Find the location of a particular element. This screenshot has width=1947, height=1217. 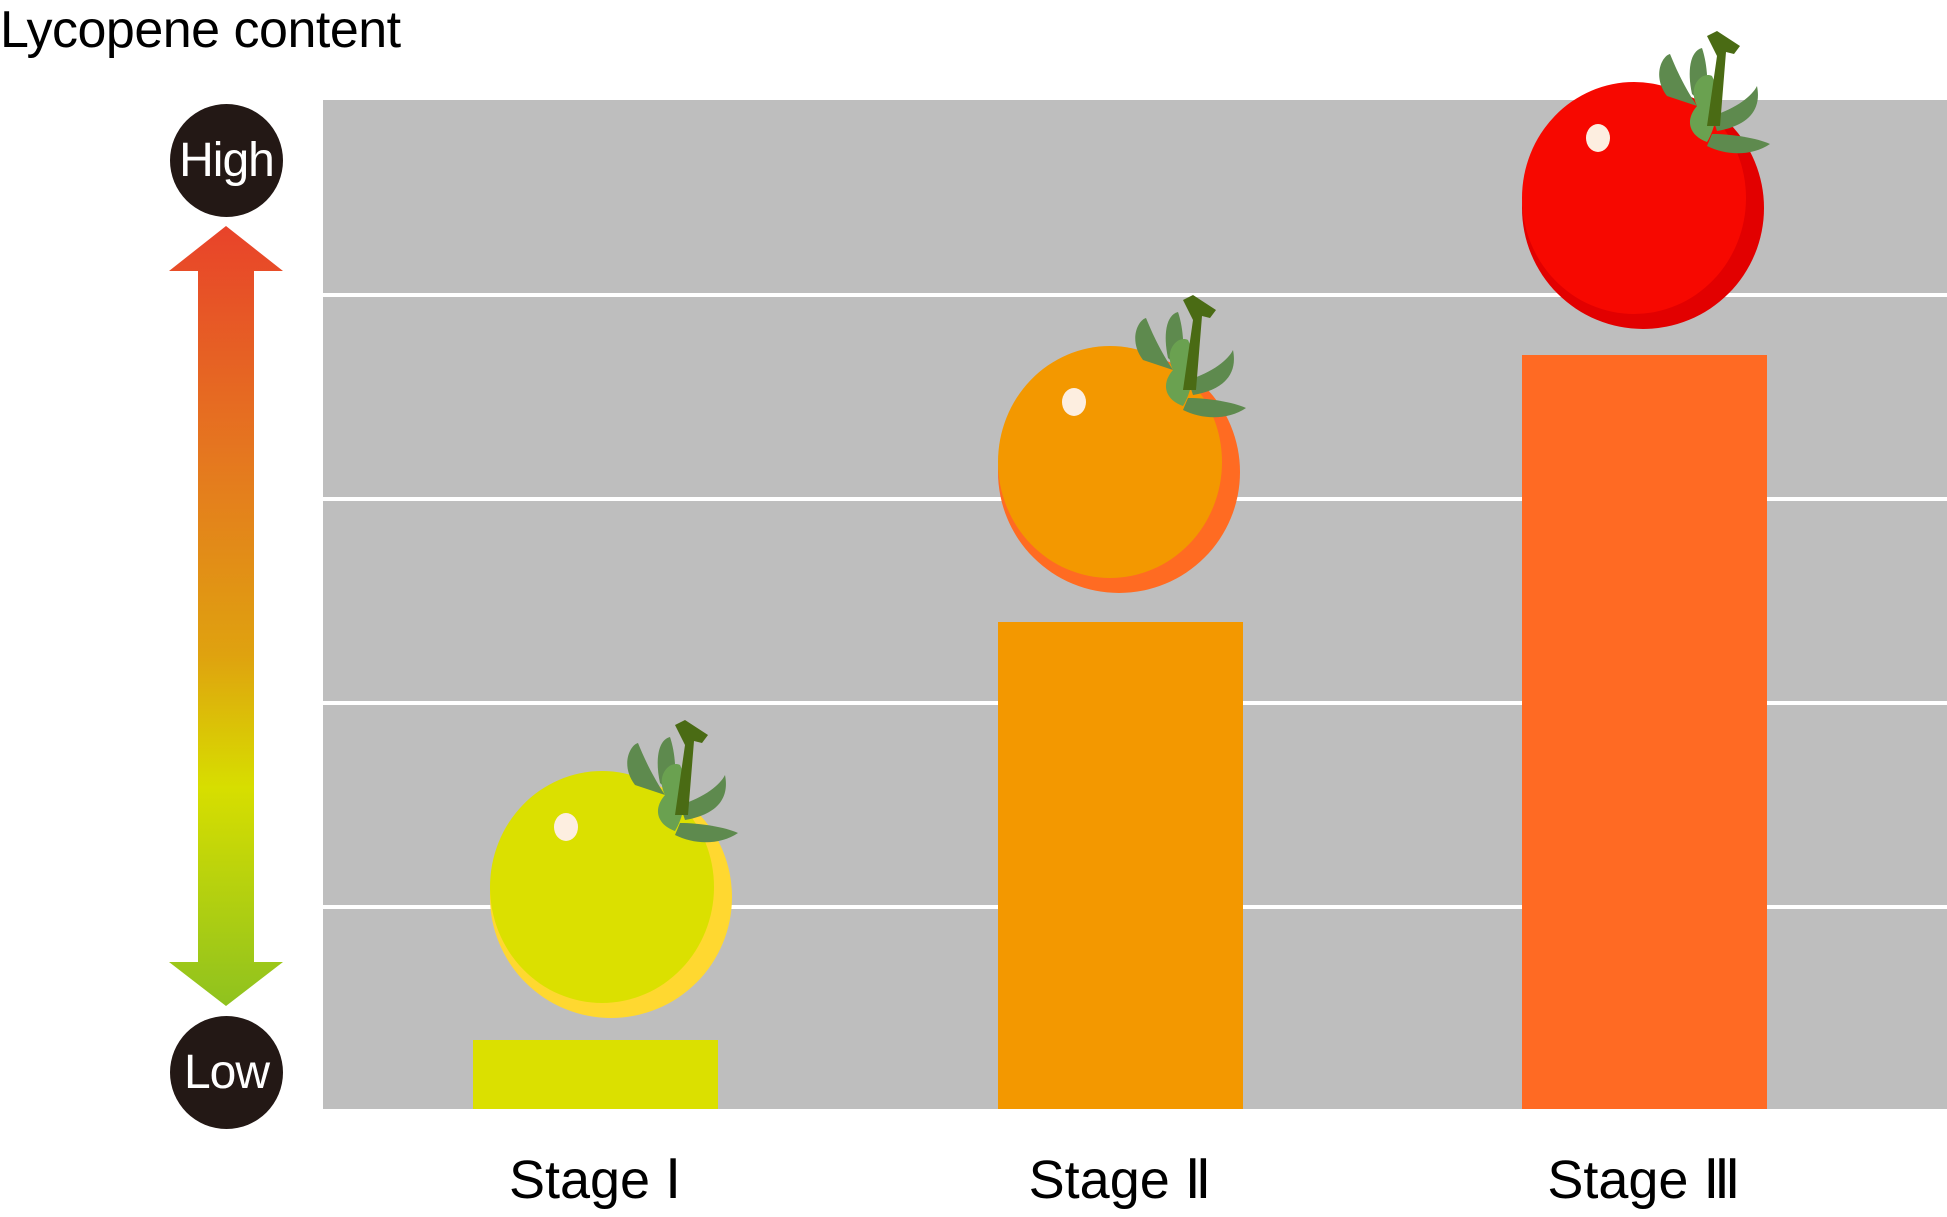

low-badge: Low is located at coordinates (226, 1072).